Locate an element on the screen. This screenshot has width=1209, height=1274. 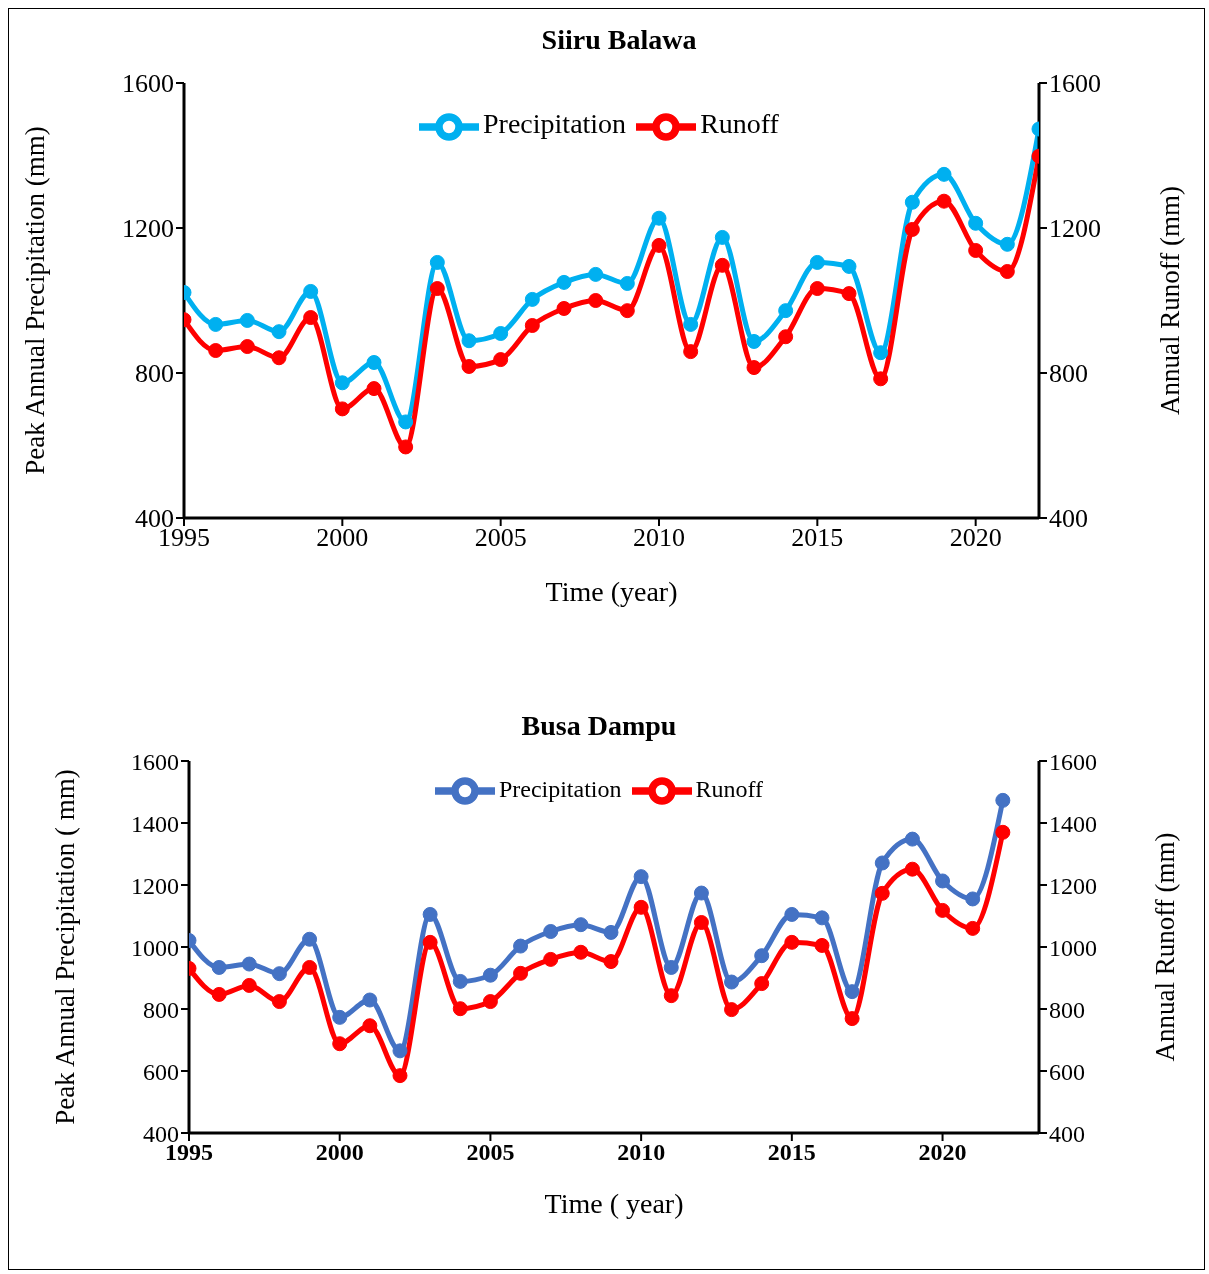
chart-title: Busa Dampu is located at coordinates (599, 726).